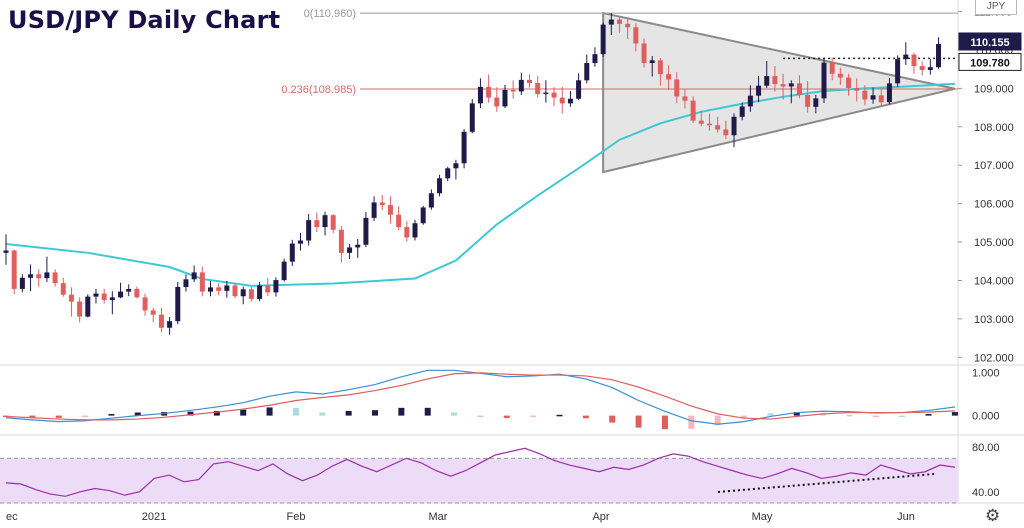  Describe the element at coordinates (779, 92) in the screenshot. I see `triangle-pattern` at that location.